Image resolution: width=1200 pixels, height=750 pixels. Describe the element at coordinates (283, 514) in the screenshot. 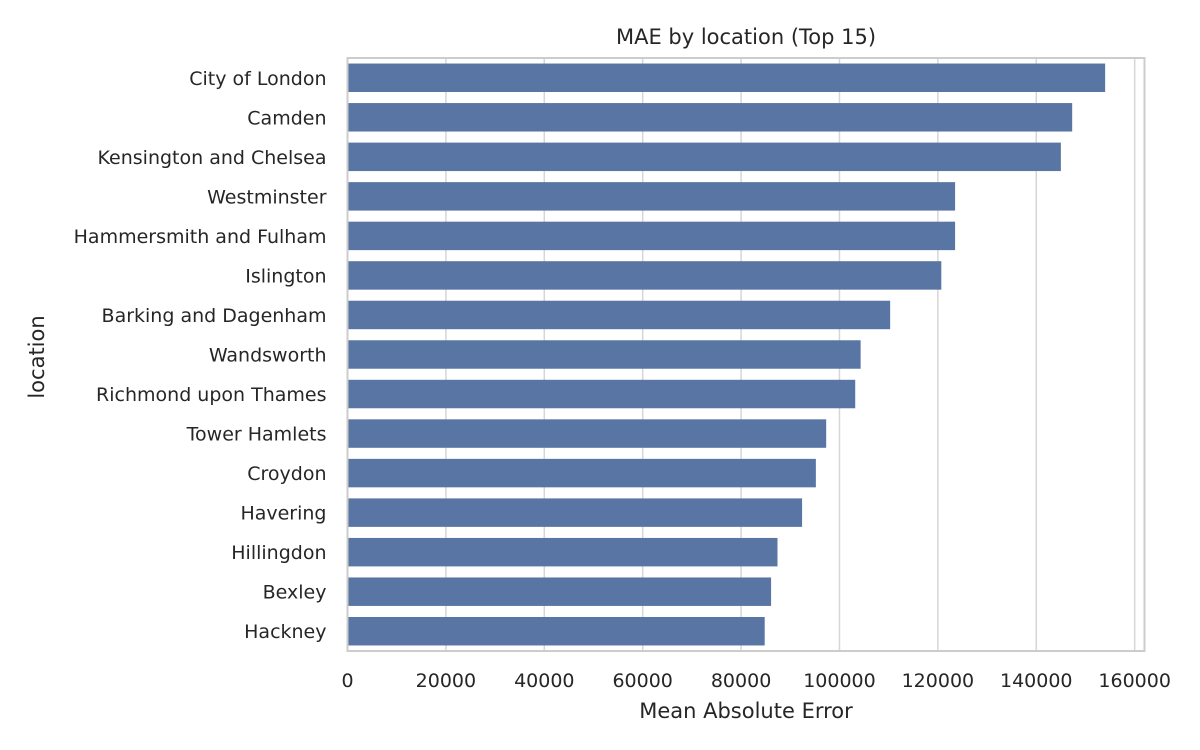

I see `category-label: Havering` at that location.